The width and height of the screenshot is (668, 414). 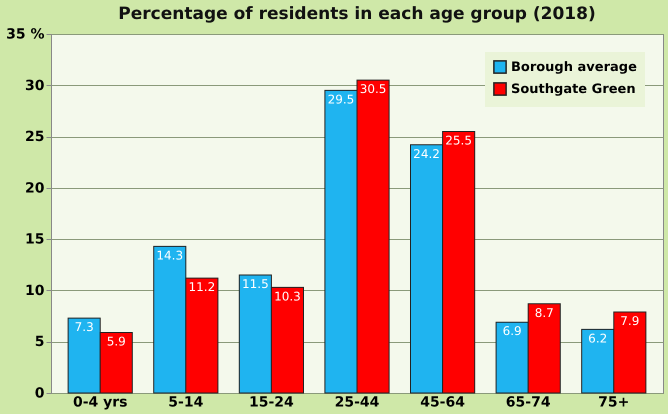 I want to click on x-tick-label: 65-74, so click(x=528, y=402).